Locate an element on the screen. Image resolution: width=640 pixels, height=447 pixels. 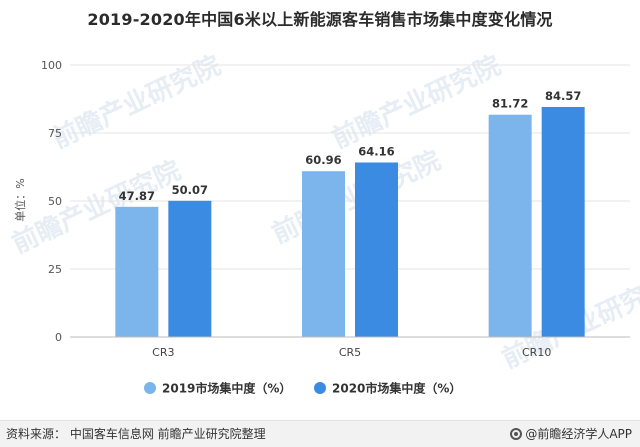
y-tick-label: 100 is located at coordinates (51, 65).